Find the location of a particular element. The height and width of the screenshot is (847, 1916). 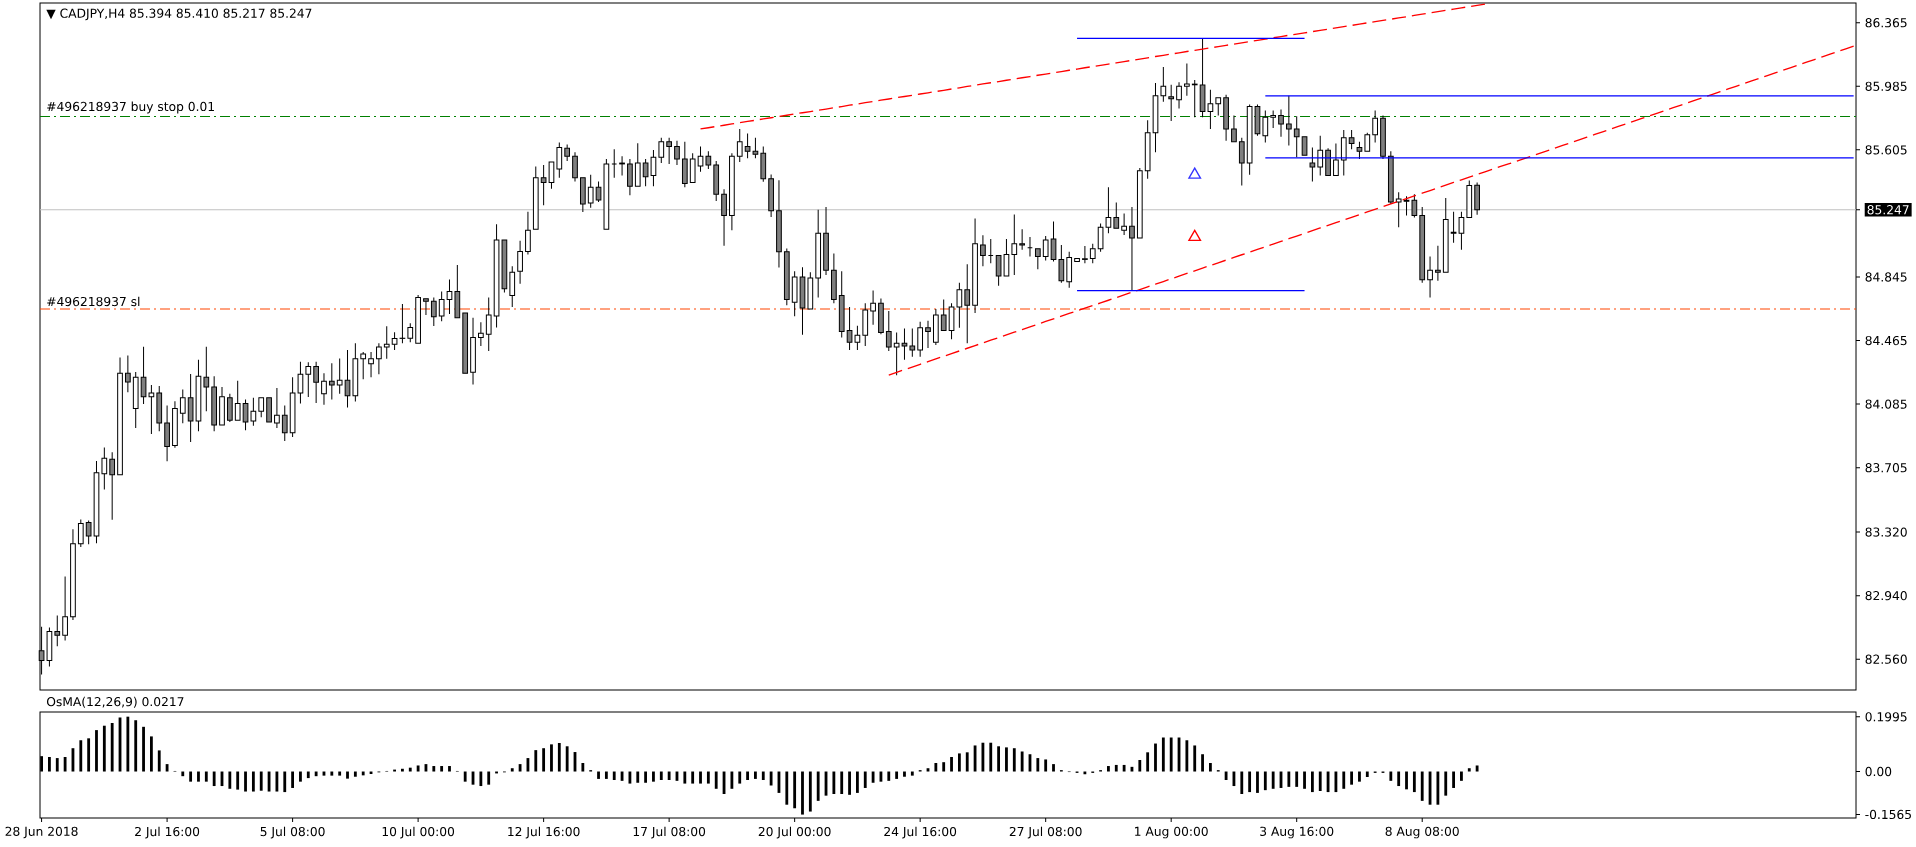

x-tick-label: 5 Jul 08:00 is located at coordinates (292, 832).